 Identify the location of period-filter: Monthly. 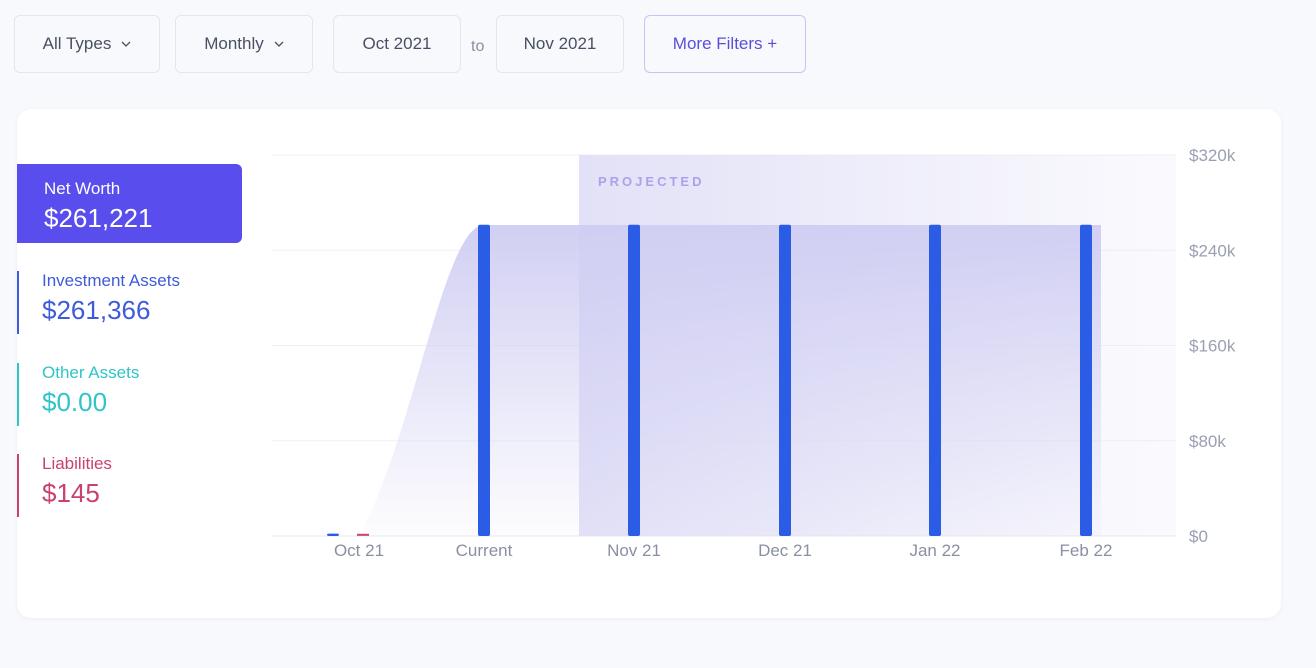
(244, 44).